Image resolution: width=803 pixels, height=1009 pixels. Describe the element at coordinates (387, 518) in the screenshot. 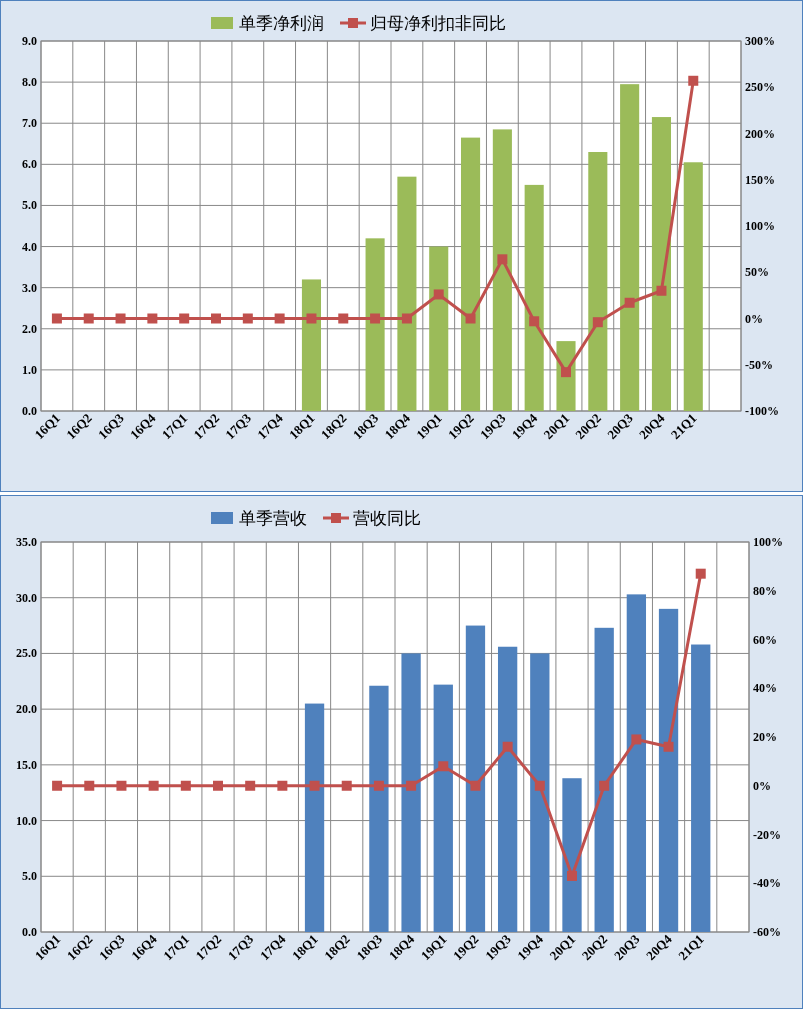

I see `legend-label: 营收同比` at that location.